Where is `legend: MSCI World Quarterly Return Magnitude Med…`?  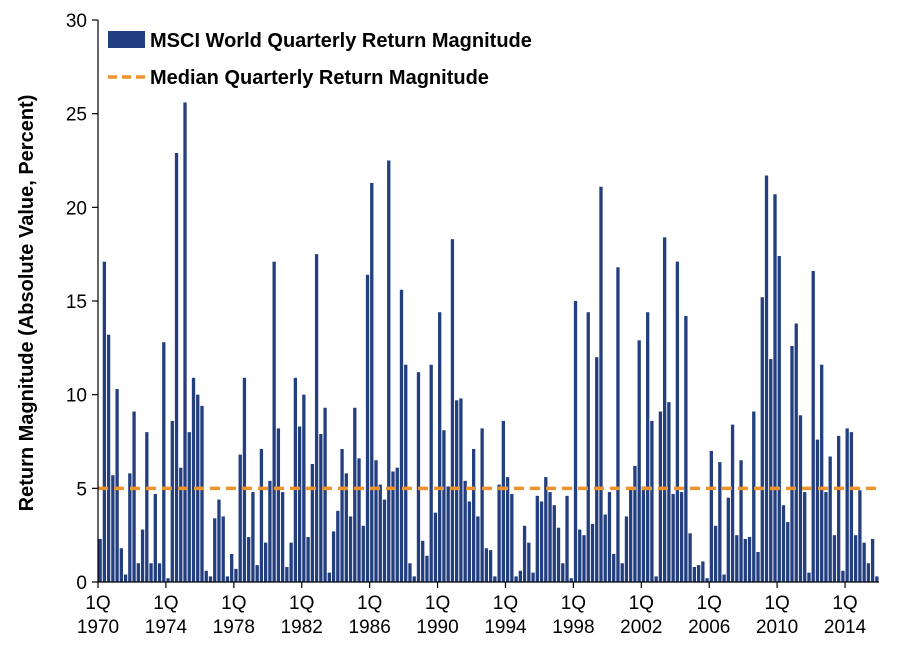 legend: MSCI World Quarterly Return Magnitude Med… is located at coordinates (320, 59).